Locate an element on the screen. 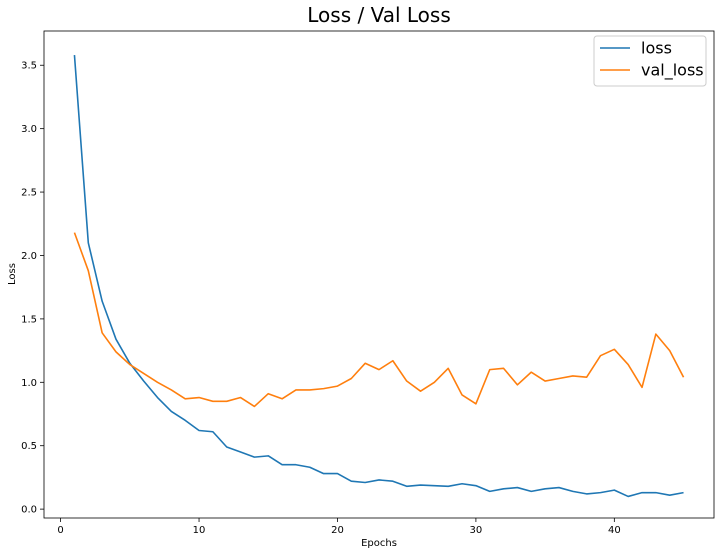 The height and width of the screenshot is (555, 720). x-tick-label: 40 is located at coordinates (614, 530).